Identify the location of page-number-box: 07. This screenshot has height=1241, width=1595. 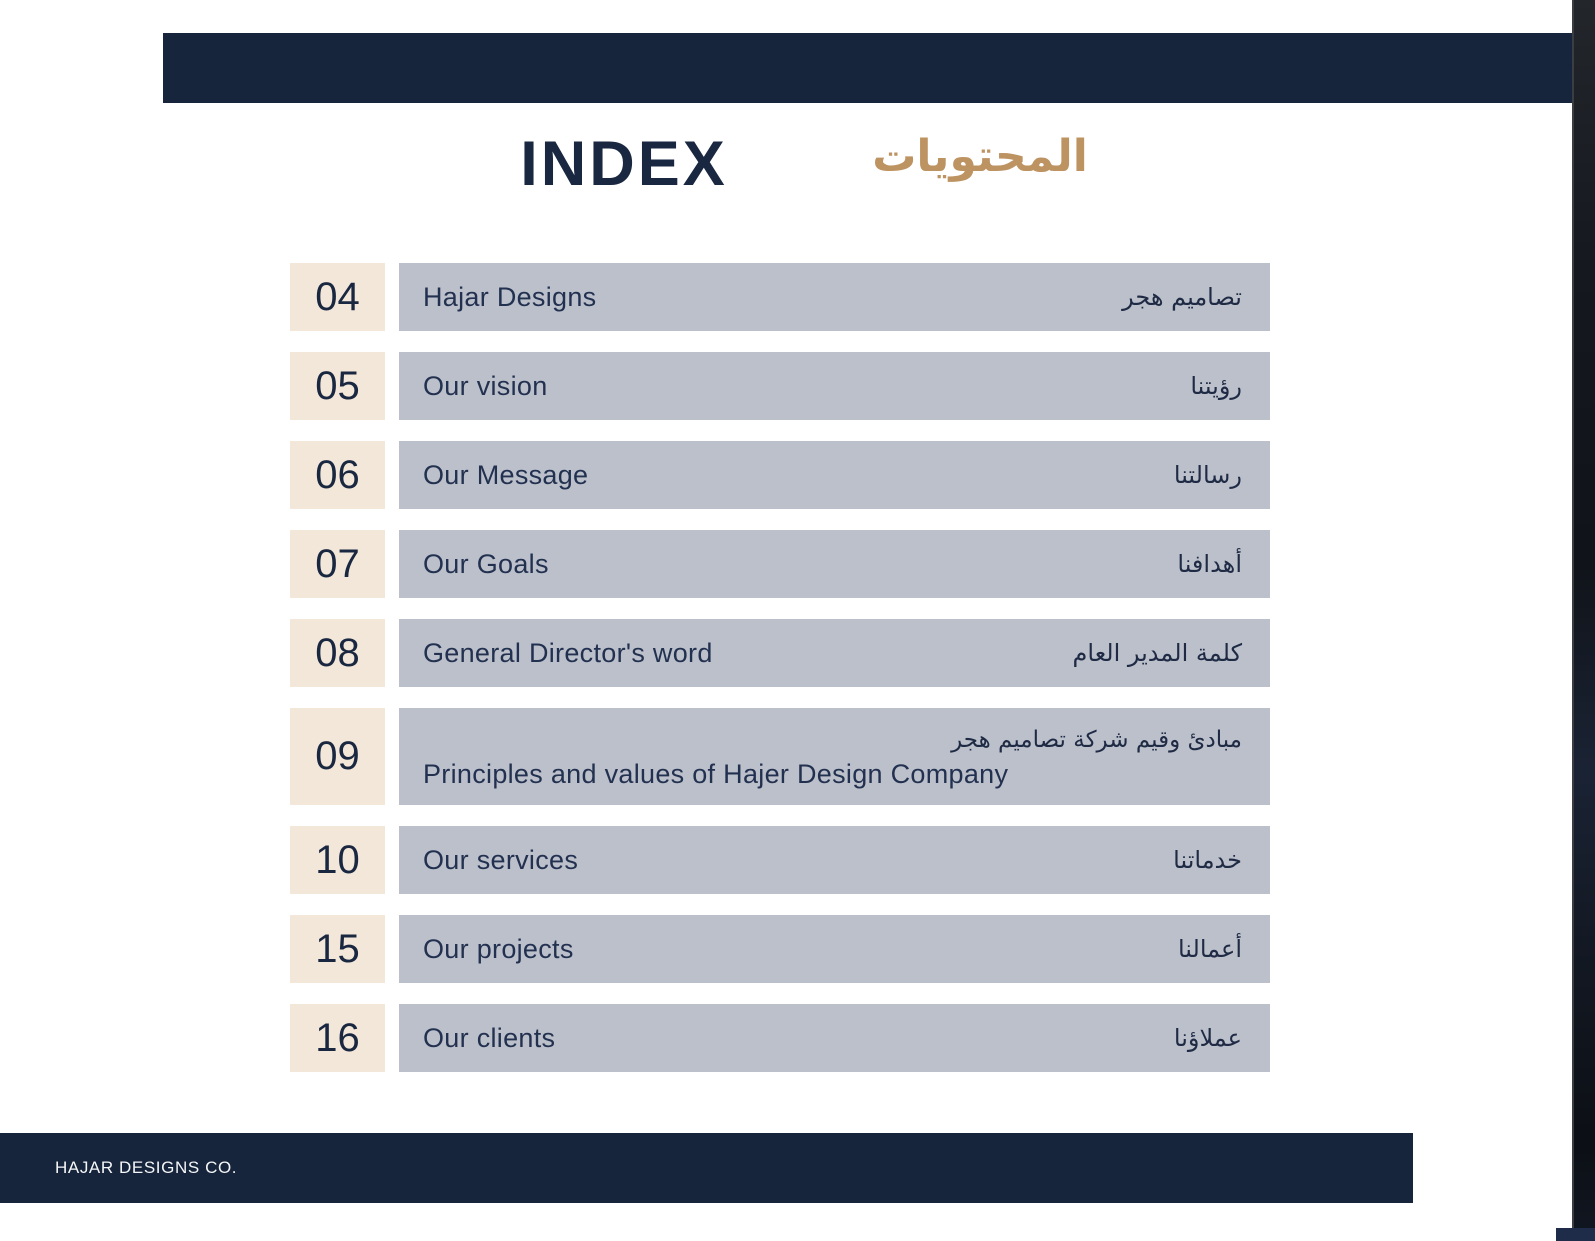
(337, 564).